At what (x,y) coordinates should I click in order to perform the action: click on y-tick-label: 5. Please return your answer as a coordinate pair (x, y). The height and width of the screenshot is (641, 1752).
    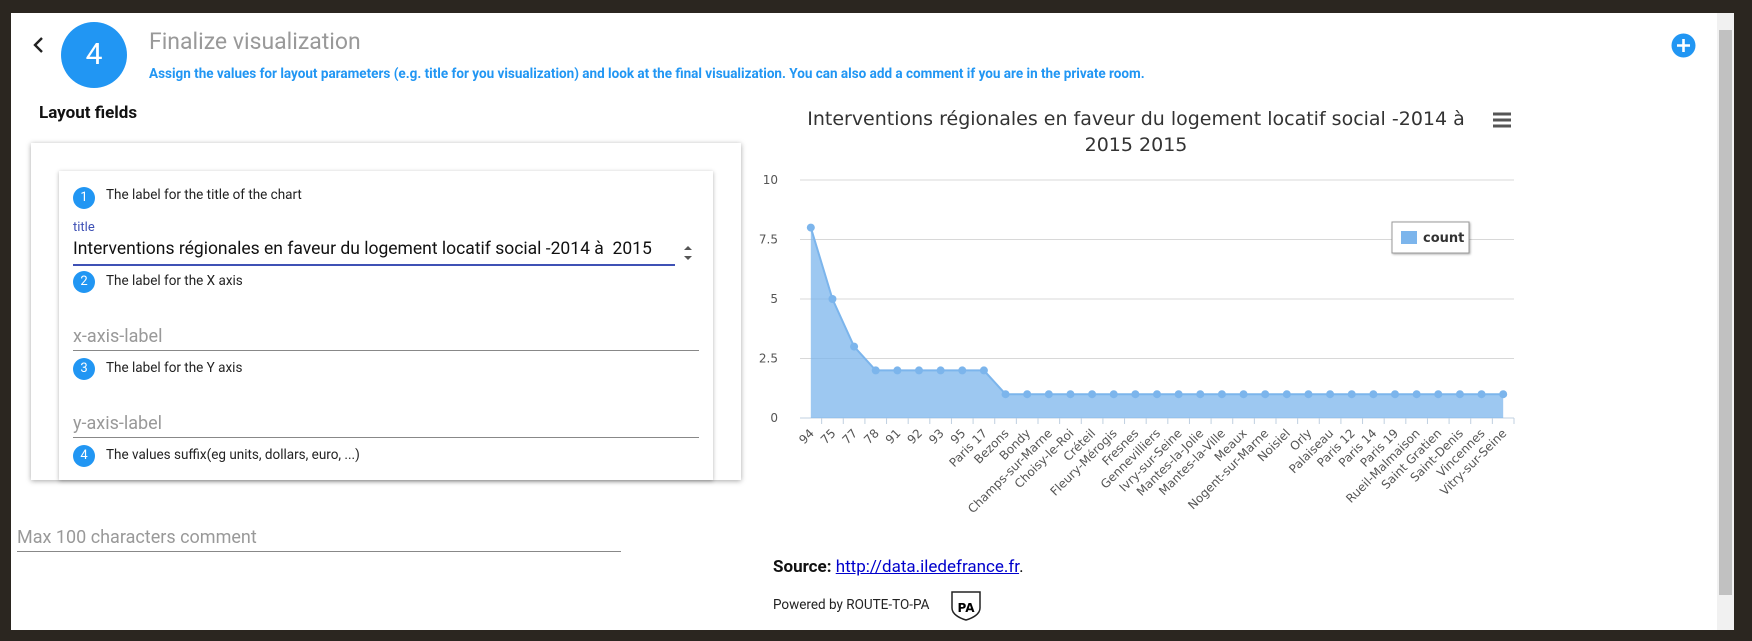
    Looking at the image, I should click on (774, 299).